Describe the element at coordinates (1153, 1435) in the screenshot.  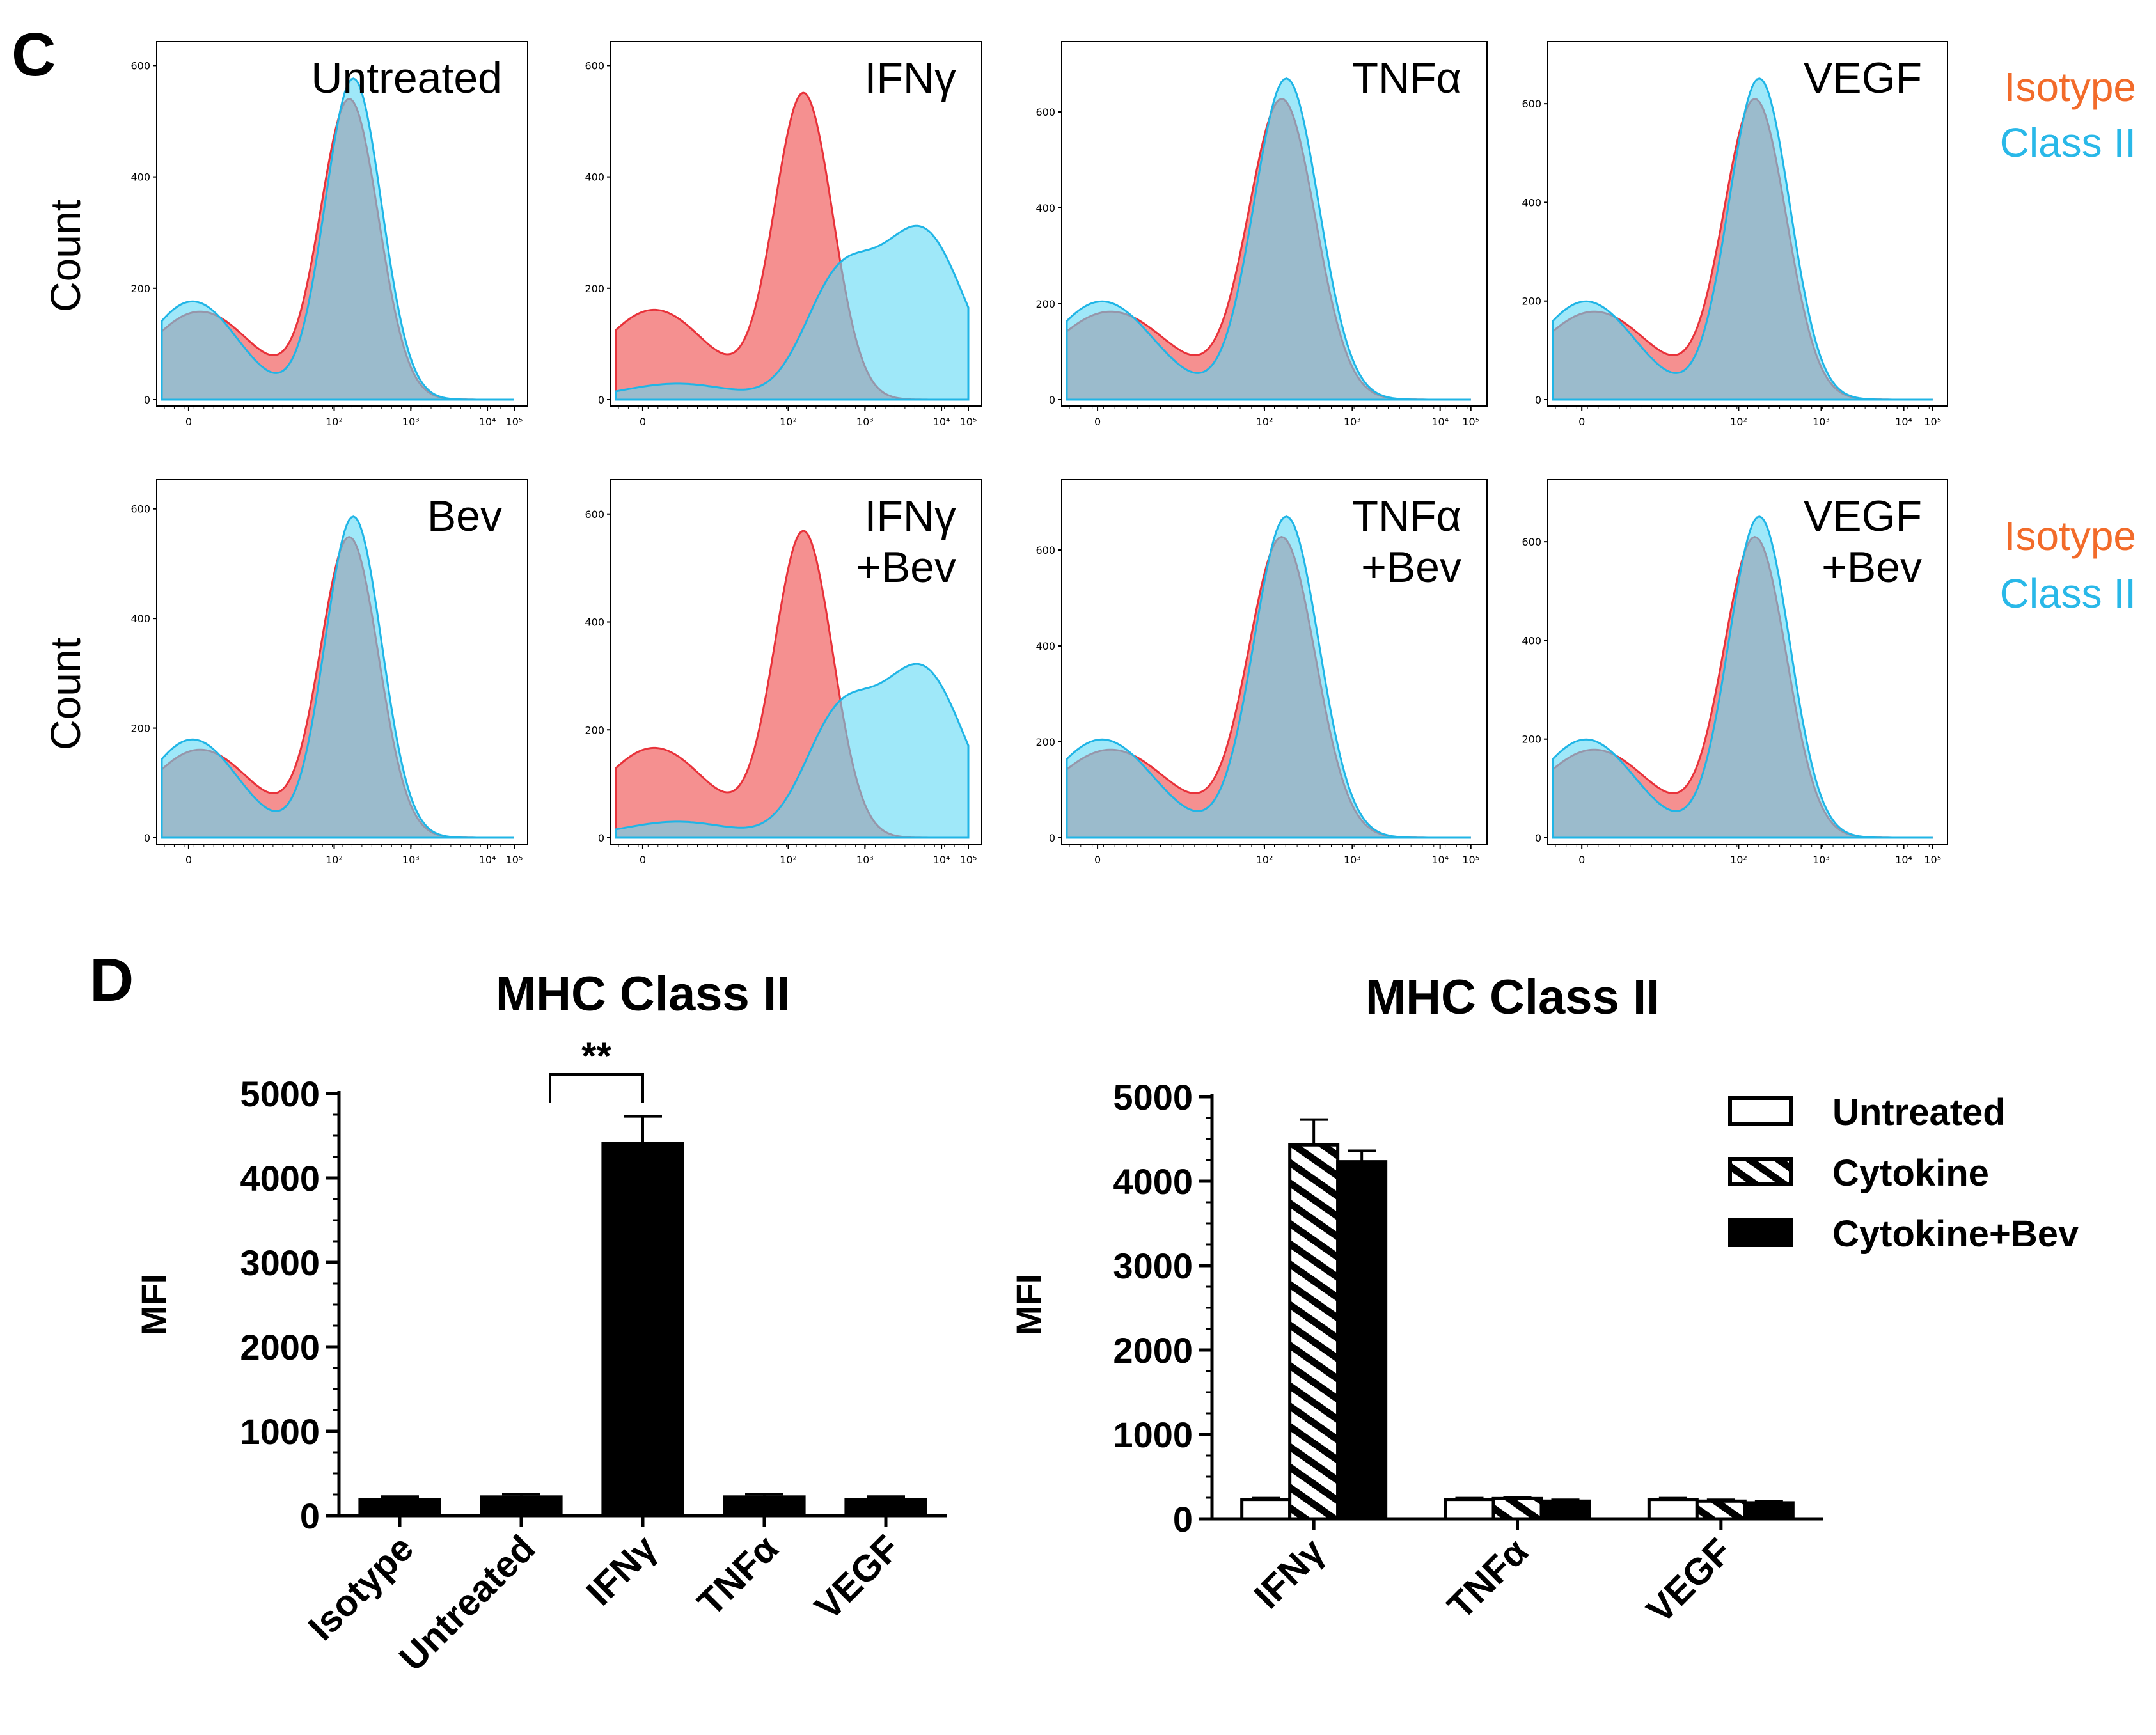
I see `y-tick-label: 1000` at that location.